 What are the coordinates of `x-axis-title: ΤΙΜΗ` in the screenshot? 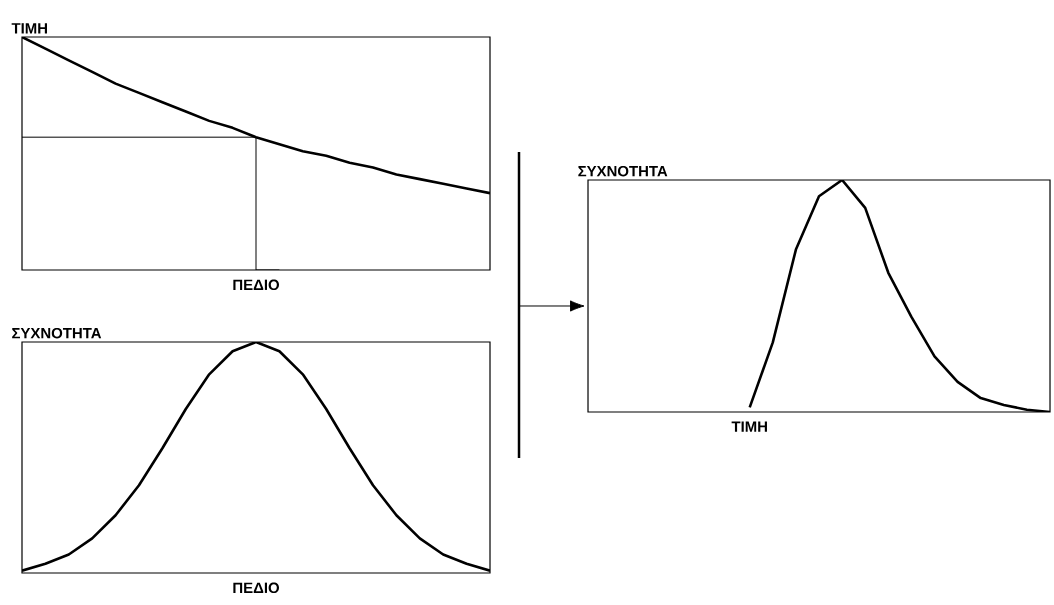 It's located at (749, 426).